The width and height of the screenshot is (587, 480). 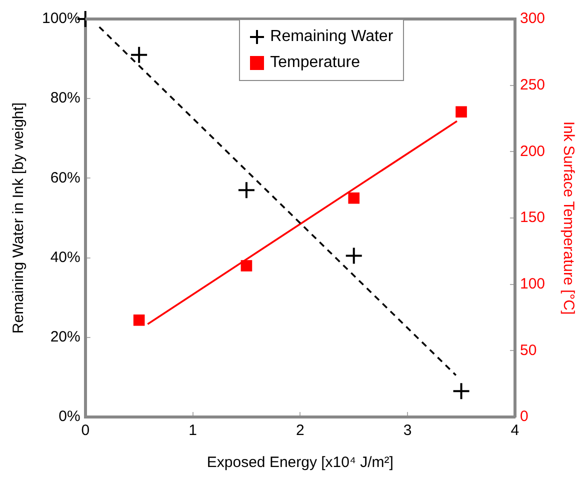 I want to click on y2-tick-label: 250, so click(x=533, y=85).